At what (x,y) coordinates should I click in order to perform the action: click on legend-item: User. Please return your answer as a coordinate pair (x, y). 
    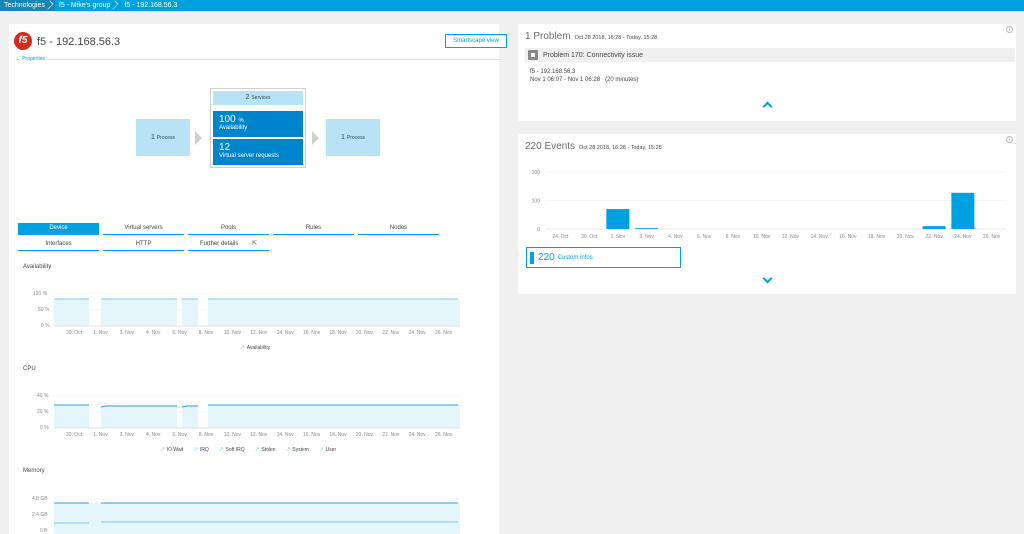
    Looking at the image, I should click on (328, 449).